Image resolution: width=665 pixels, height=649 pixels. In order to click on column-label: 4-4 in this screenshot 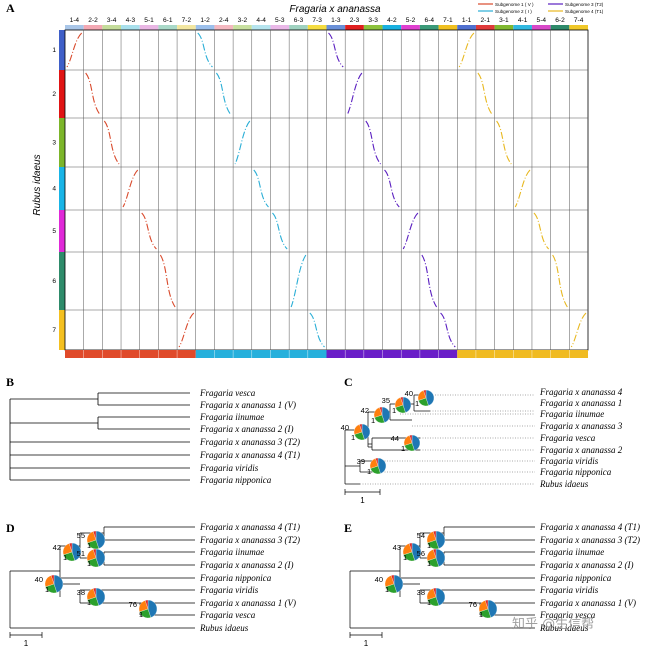, I will do `click(261, 20)`.